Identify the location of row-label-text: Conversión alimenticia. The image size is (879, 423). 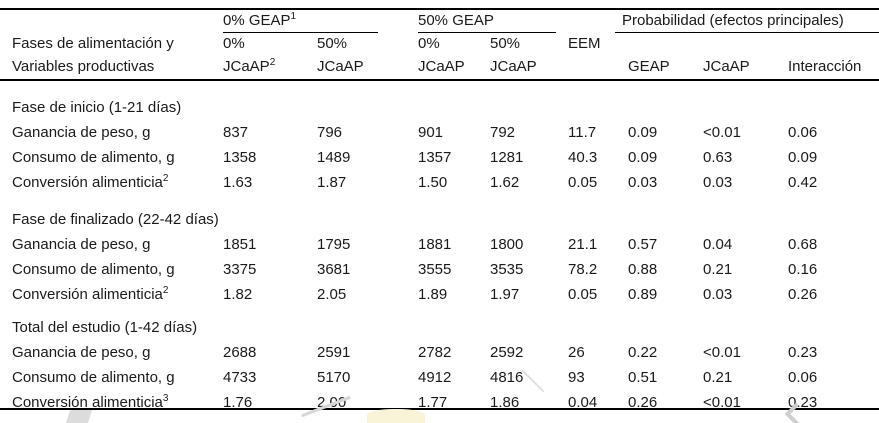
(87, 402).